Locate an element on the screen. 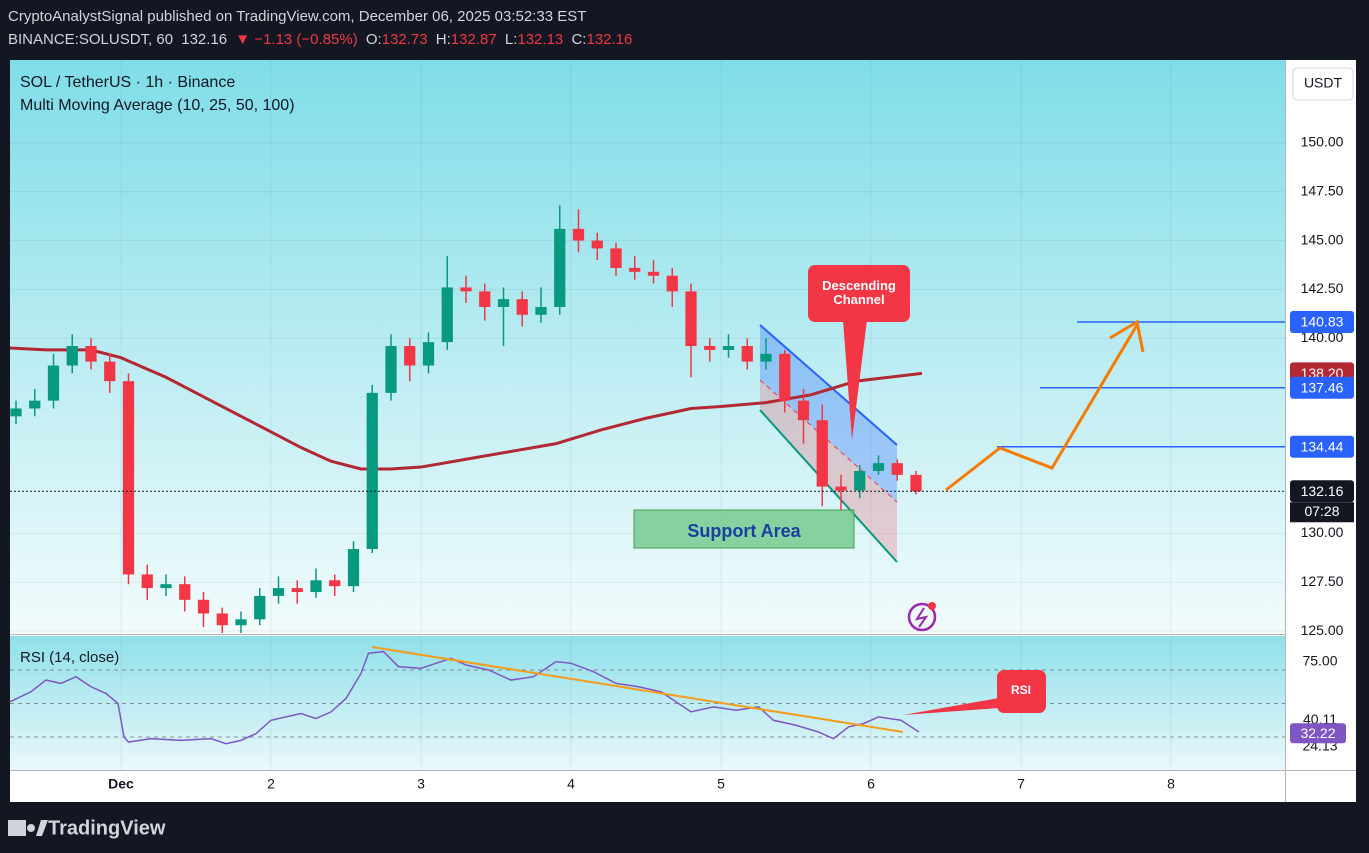 Image resolution: width=1369 pixels, height=853 pixels. rsi-trendline is located at coordinates (637, 689).